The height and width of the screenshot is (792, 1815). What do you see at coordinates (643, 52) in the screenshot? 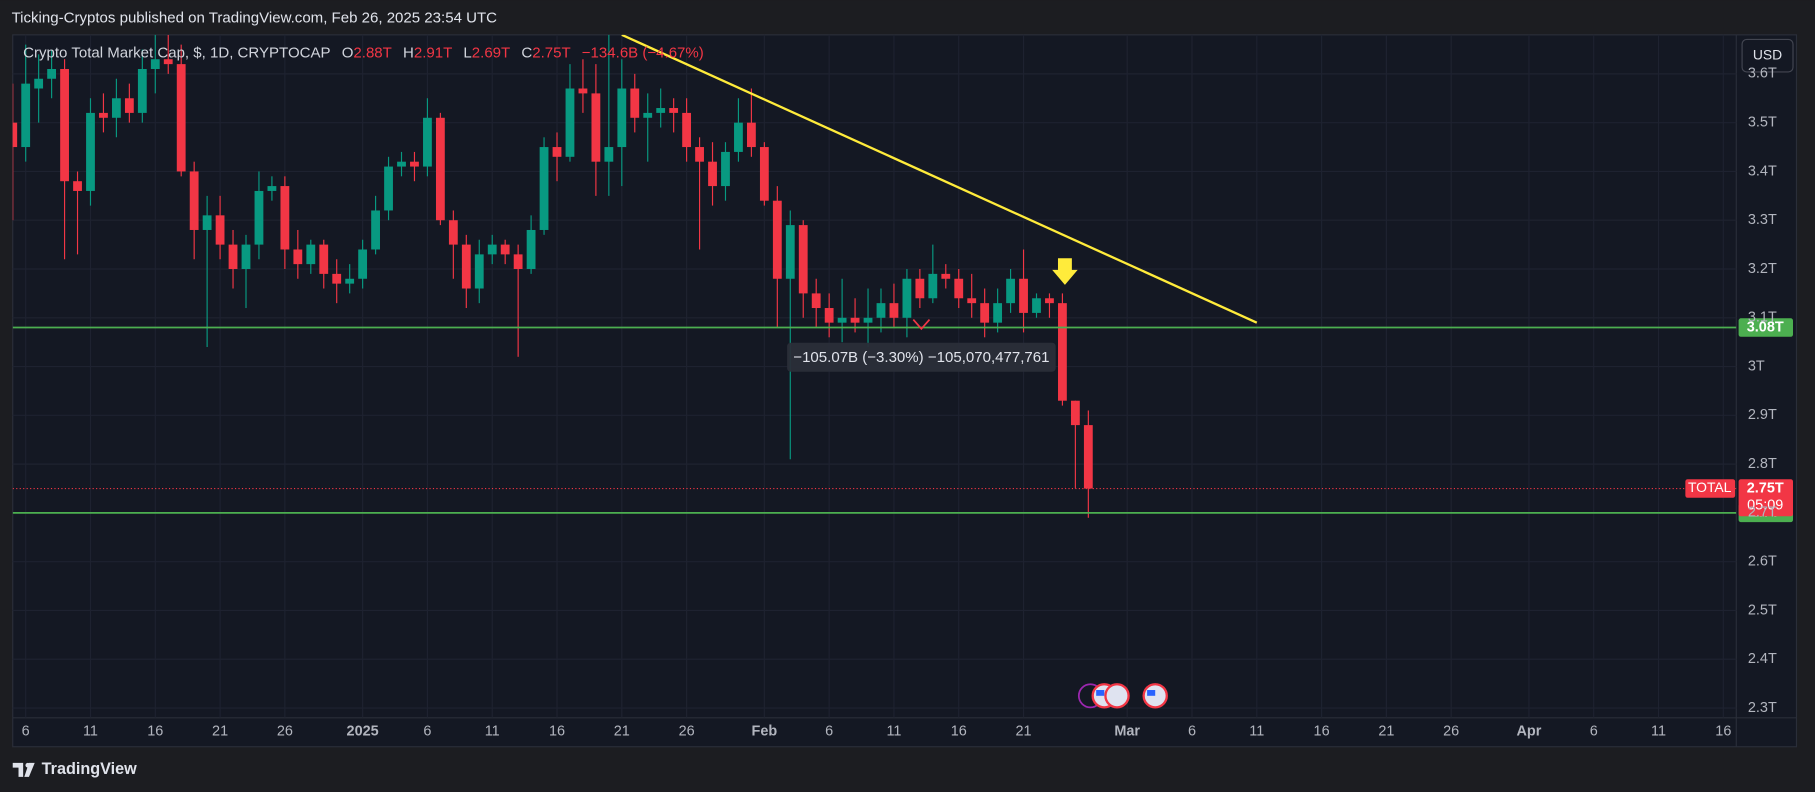
I see `legend-change: −134.6B (−4.67%)` at bounding box center [643, 52].